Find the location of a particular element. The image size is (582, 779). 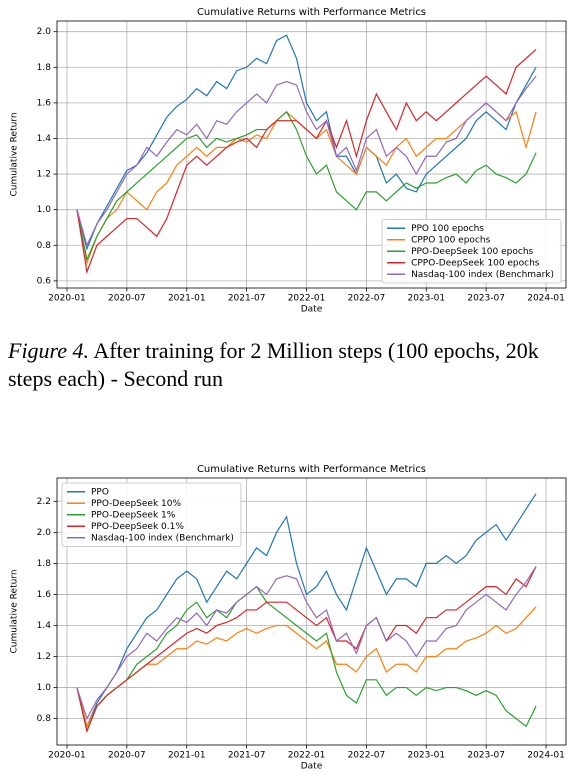

y-tick-label: 2.2 is located at coordinates (44, 502).